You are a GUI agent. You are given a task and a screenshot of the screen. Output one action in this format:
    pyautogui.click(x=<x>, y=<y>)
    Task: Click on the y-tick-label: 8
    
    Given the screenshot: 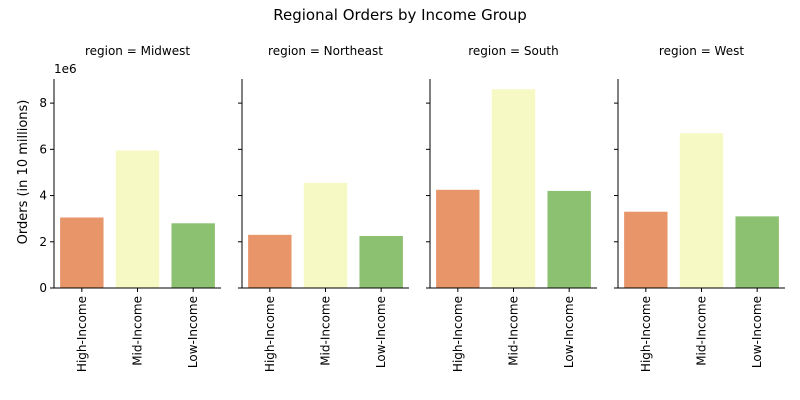 What is the action you would take?
    pyautogui.click(x=43, y=103)
    